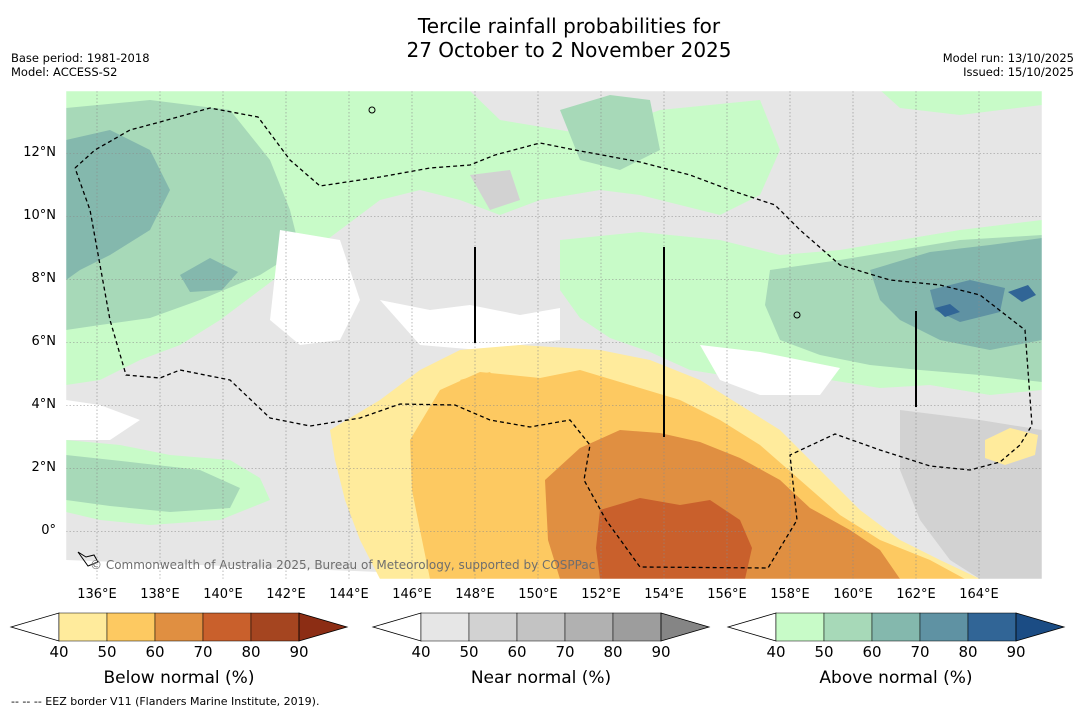 This screenshot has height=713, width=1085. I want to click on lat-label: 2°N, so click(44, 467).